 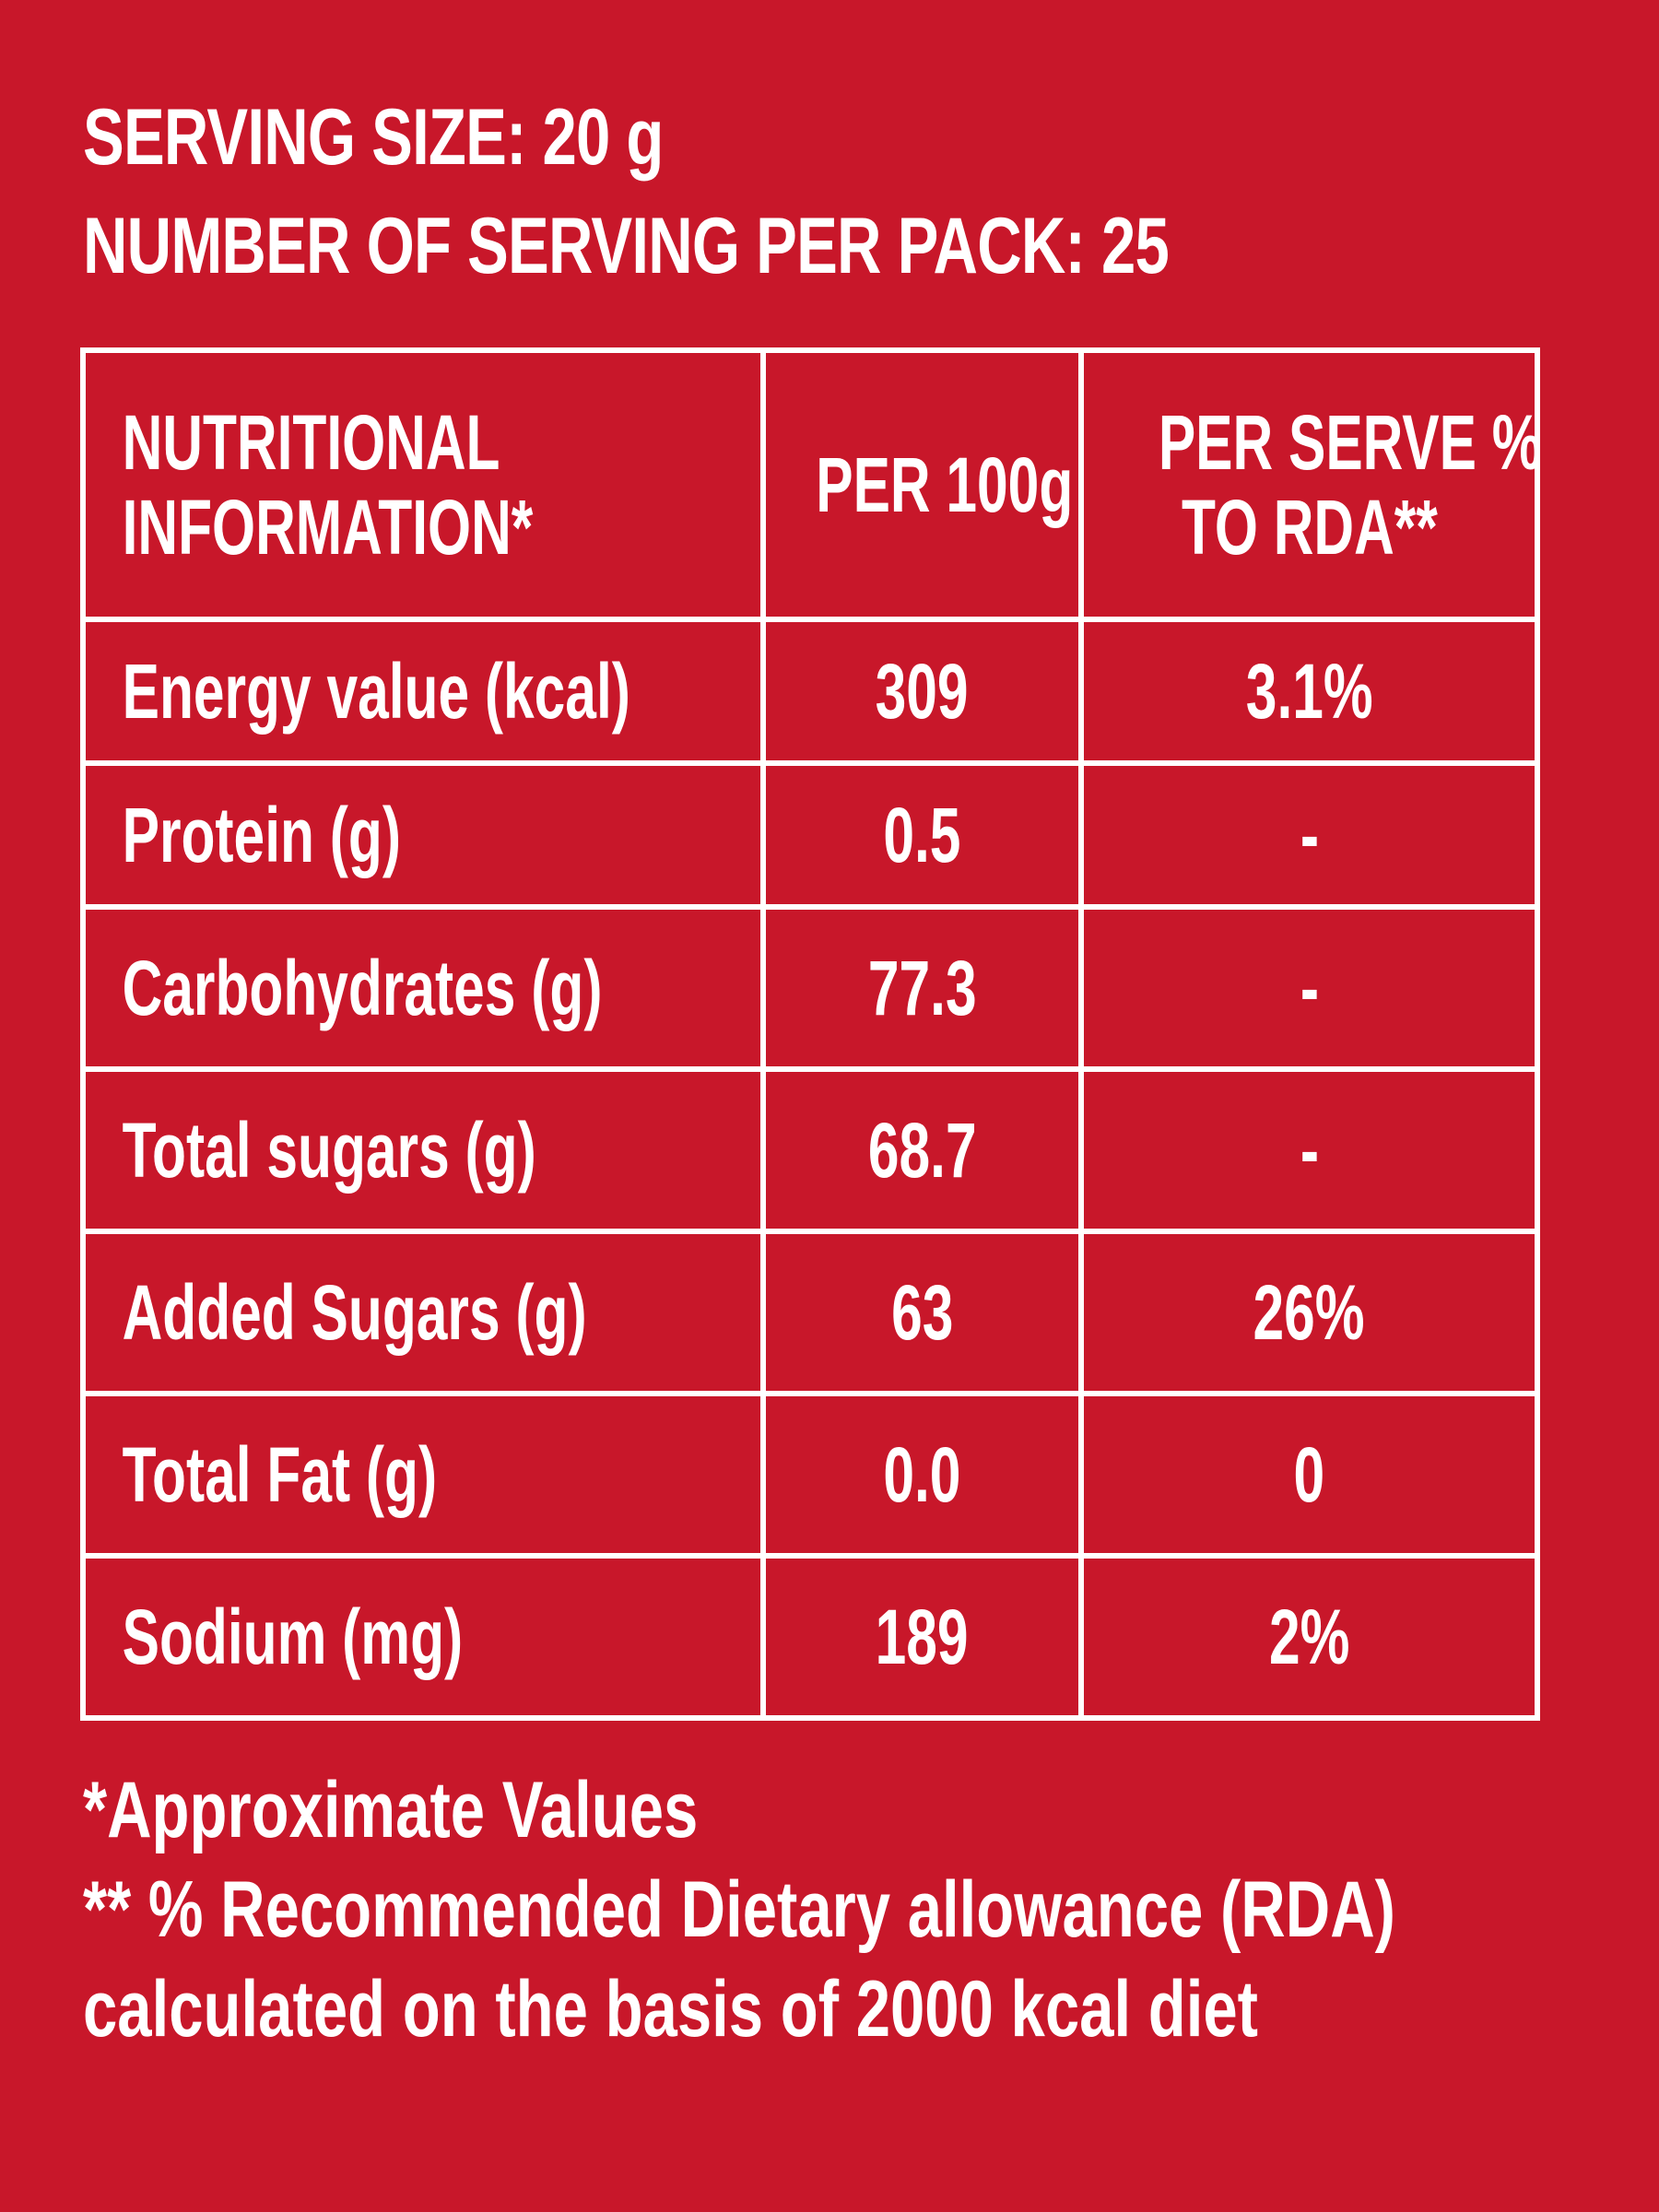 What do you see at coordinates (261, 835) in the screenshot?
I see `nutrient-name: Protein (g)` at bounding box center [261, 835].